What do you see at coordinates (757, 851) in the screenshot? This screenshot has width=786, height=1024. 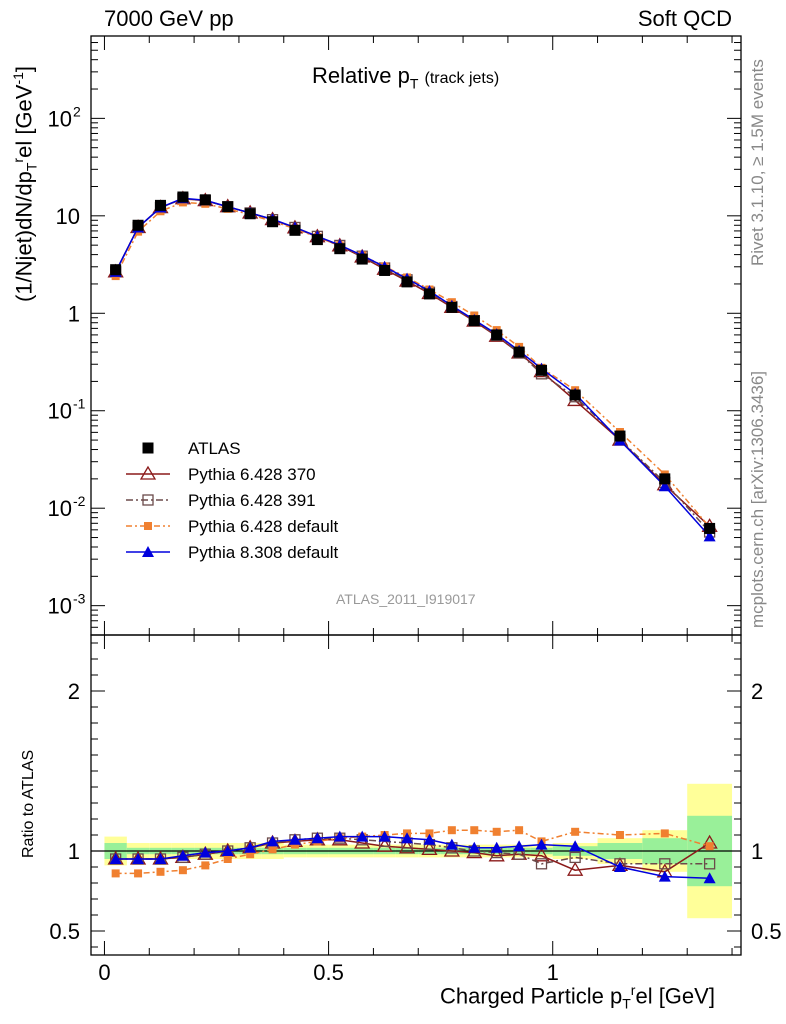 I see `ratio-y-tick-label-right: 1` at bounding box center [757, 851].